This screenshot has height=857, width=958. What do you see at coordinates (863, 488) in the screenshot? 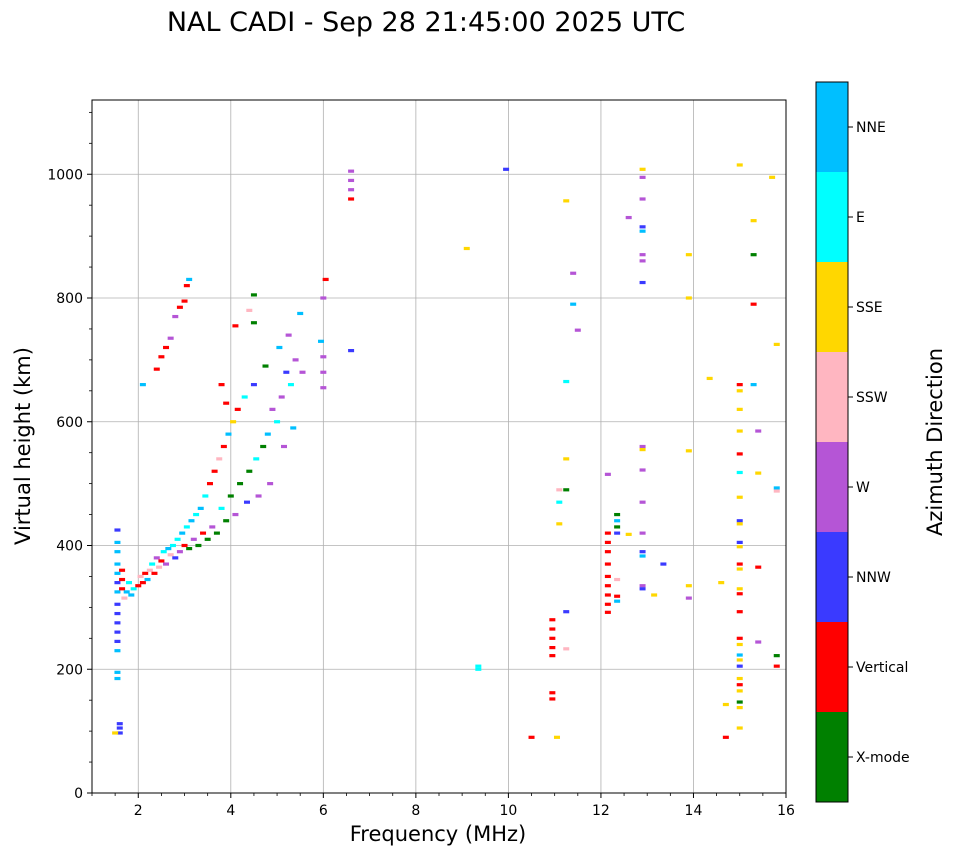
I see `colorbar-tick-label: W` at bounding box center [863, 488].